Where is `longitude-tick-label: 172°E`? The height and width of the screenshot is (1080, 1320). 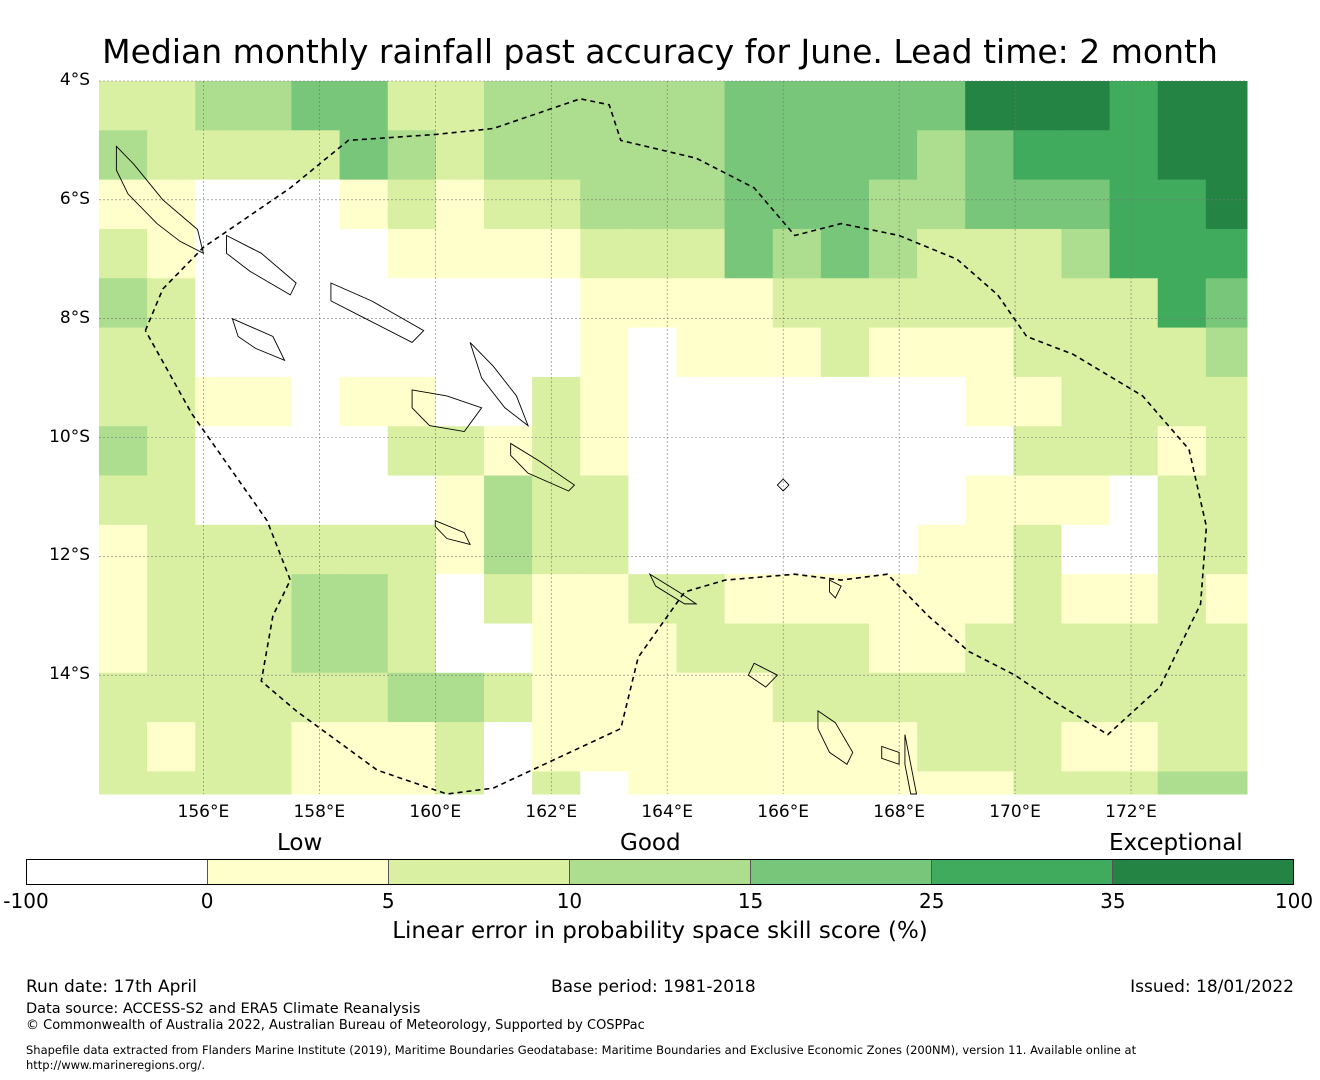 longitude-tick-label: 172°E is located at coordinates (1131, 812).